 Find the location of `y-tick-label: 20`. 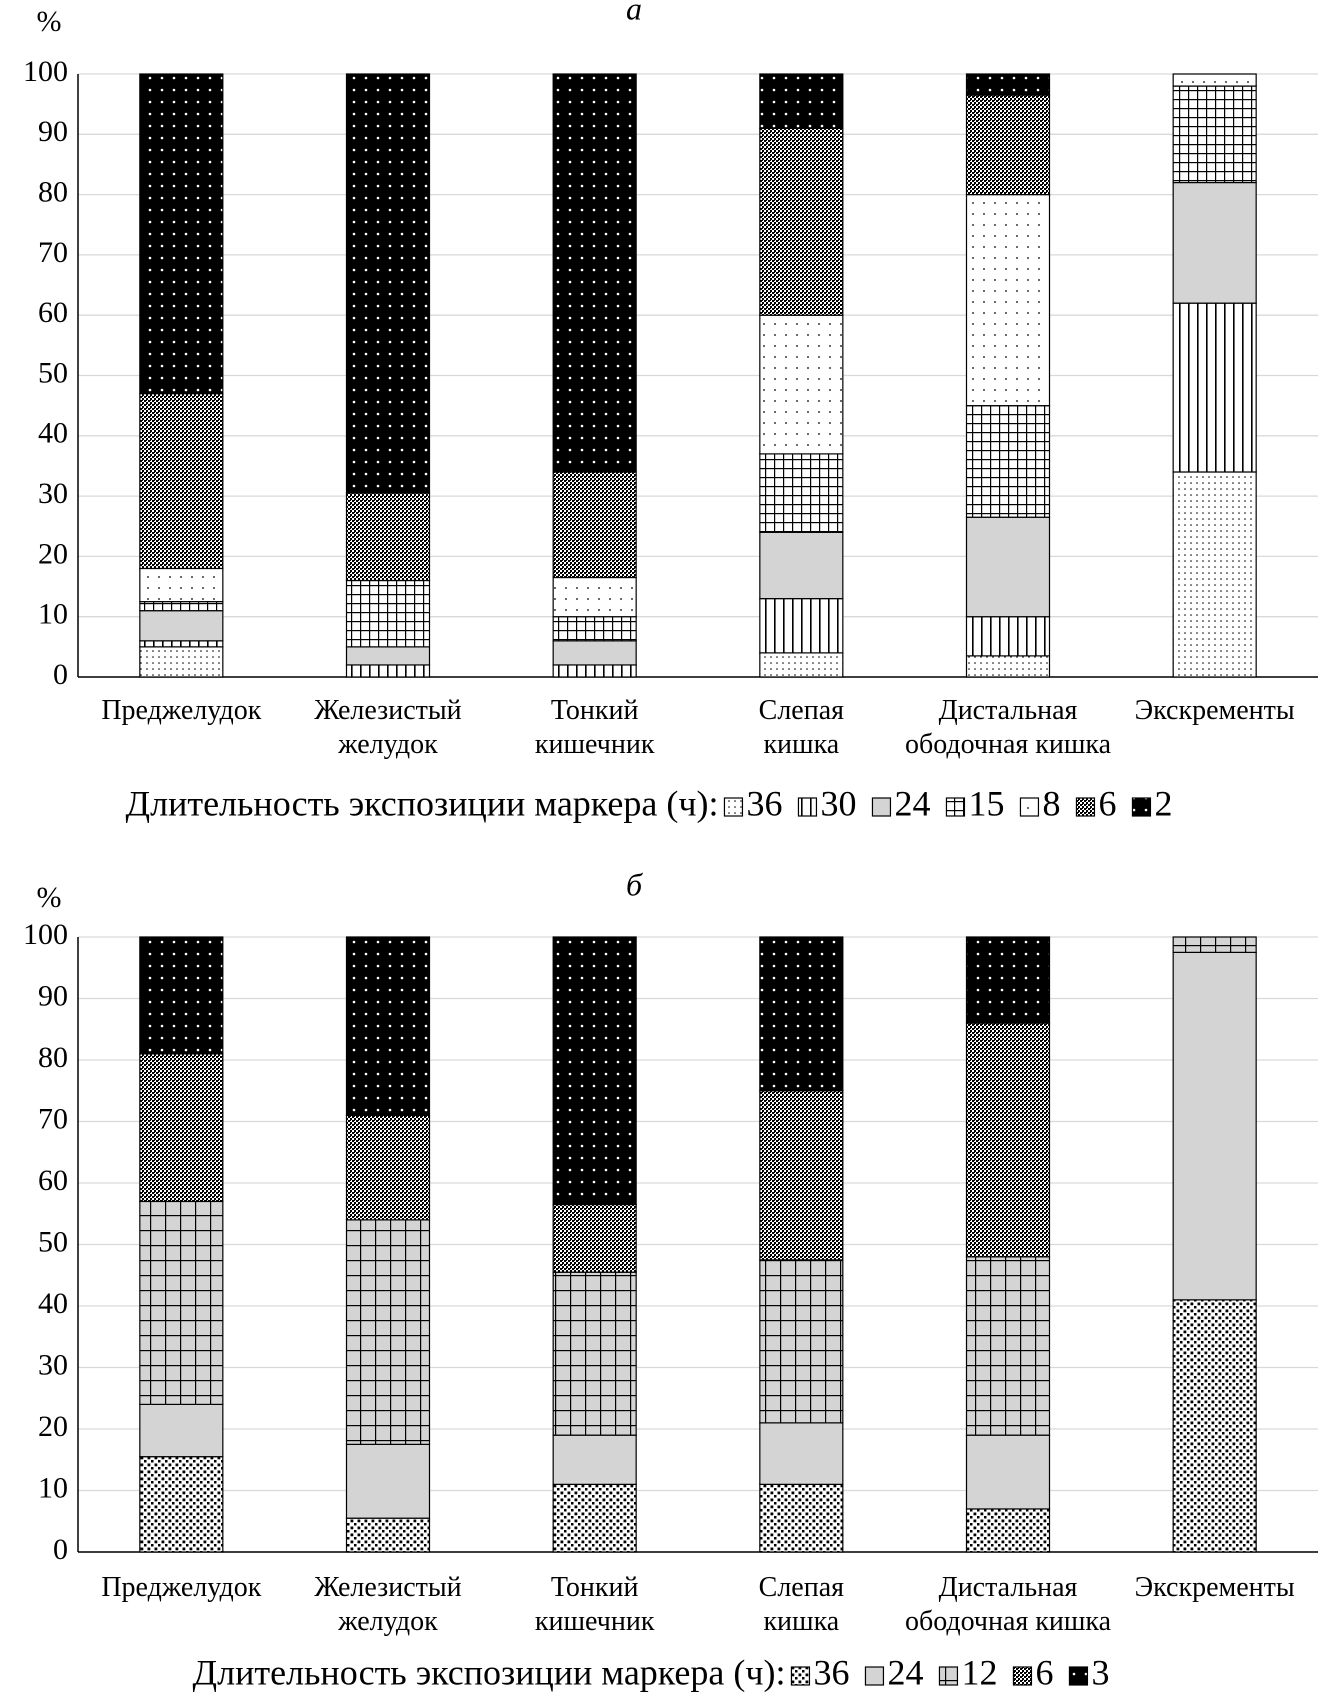

y-tick-label: 20 is located at coordinates (53, 1426).